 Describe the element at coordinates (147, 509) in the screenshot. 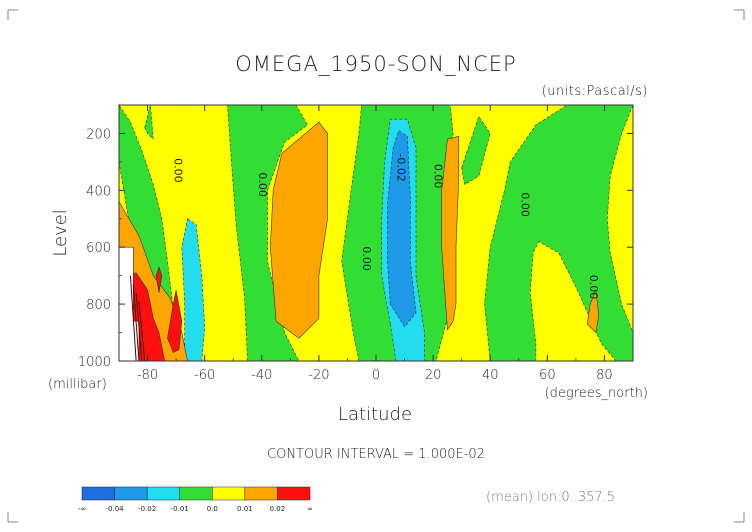

I see `legend-level-label: -0.02` at that location.